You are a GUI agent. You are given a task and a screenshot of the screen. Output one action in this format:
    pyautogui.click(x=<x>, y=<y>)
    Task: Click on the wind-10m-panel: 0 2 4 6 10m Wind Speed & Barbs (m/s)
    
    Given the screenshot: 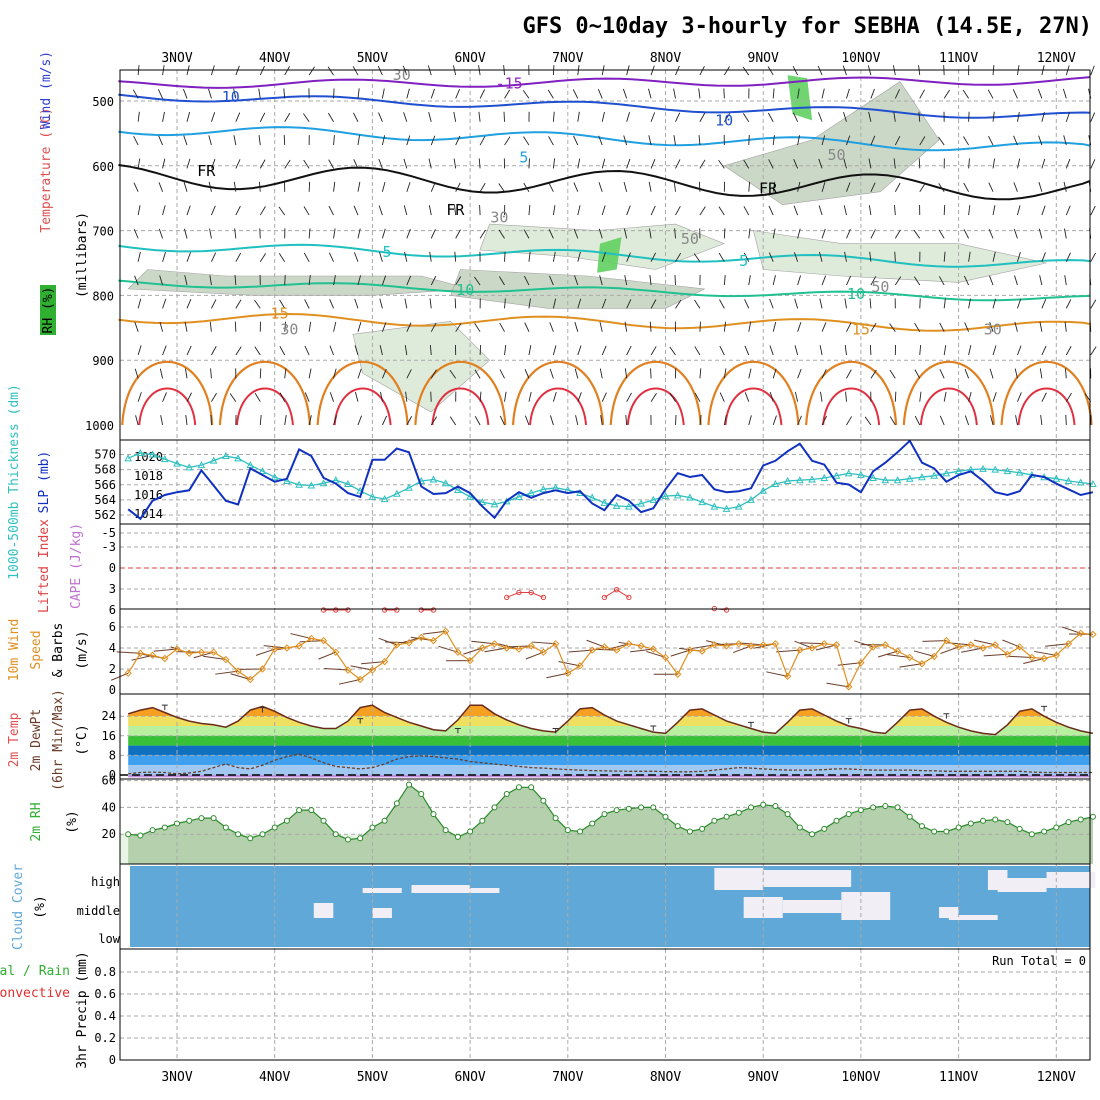 What is the action you would take?
    pyautogui.click(x=552, y=652)
    